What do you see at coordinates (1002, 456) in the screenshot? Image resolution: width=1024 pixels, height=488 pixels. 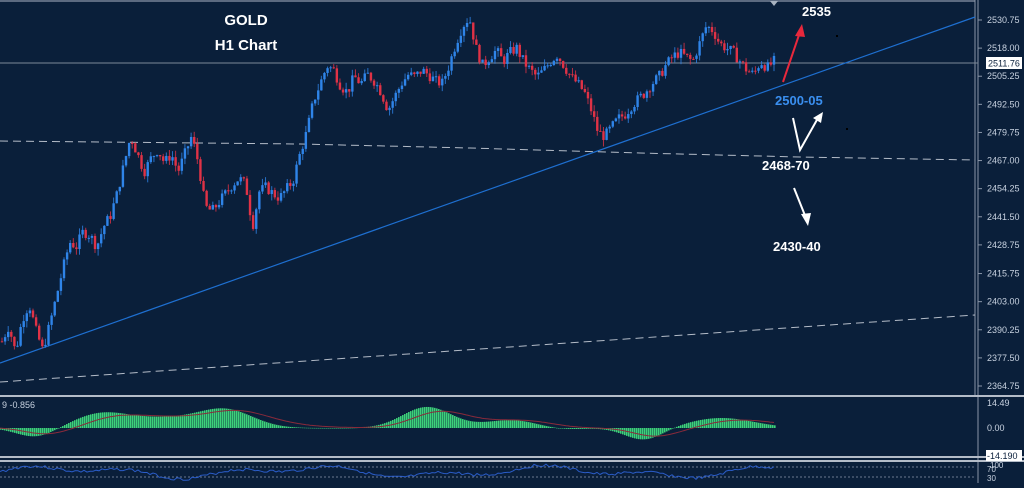 I see `macd-bottom-tag: -14.190` at bounding box center [1002, 456].